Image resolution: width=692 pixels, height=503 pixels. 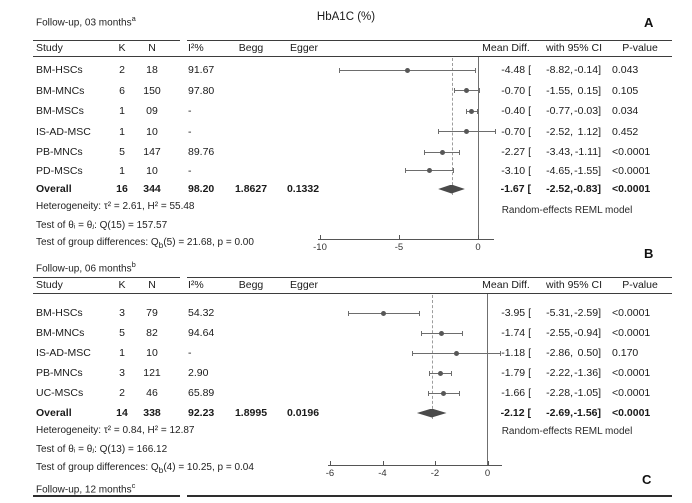 I want to click on panel-letter-b: B, so click(x=649, y=253).